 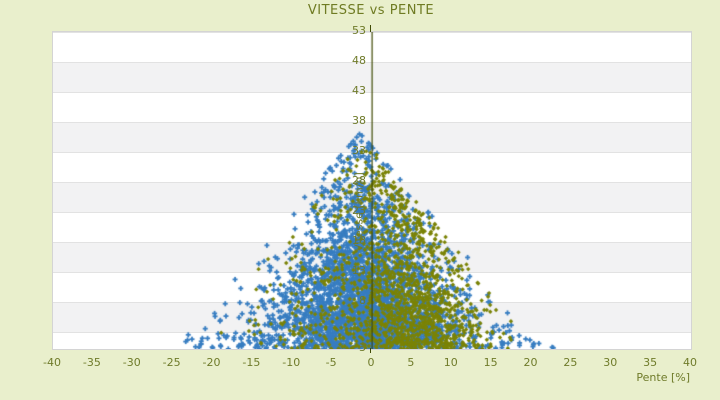 What do you see at coordinates (359, 180) in the screenshot?
I see `y-tick-label: 28` at bounding box center [359, 180].